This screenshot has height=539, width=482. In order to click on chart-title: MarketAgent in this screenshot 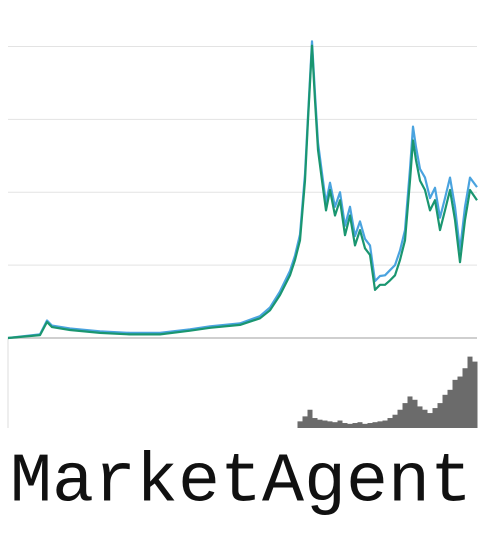, I will do `click(241, 482)`.